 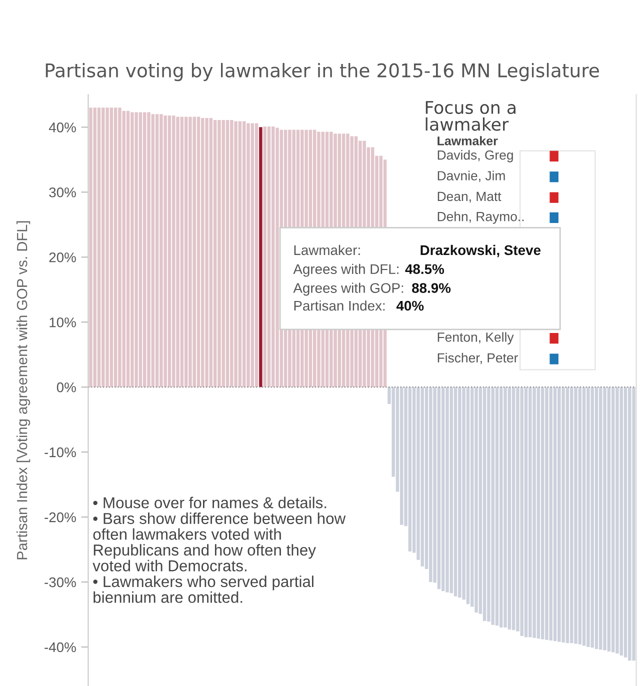 I want to click on y-tick-label: 20%, so click(x=62, y=257).